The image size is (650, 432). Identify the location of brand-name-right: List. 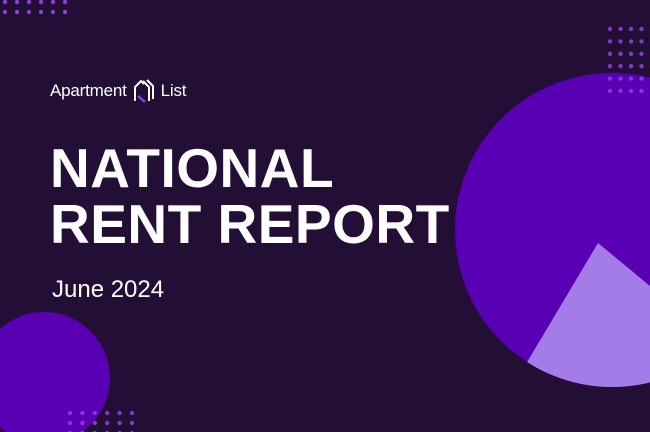
(173, 90).